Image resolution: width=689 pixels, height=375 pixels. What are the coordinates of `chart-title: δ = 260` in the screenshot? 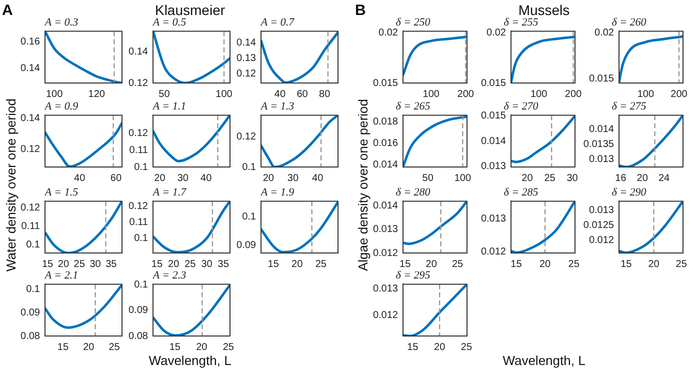 It's located at (629, 22).